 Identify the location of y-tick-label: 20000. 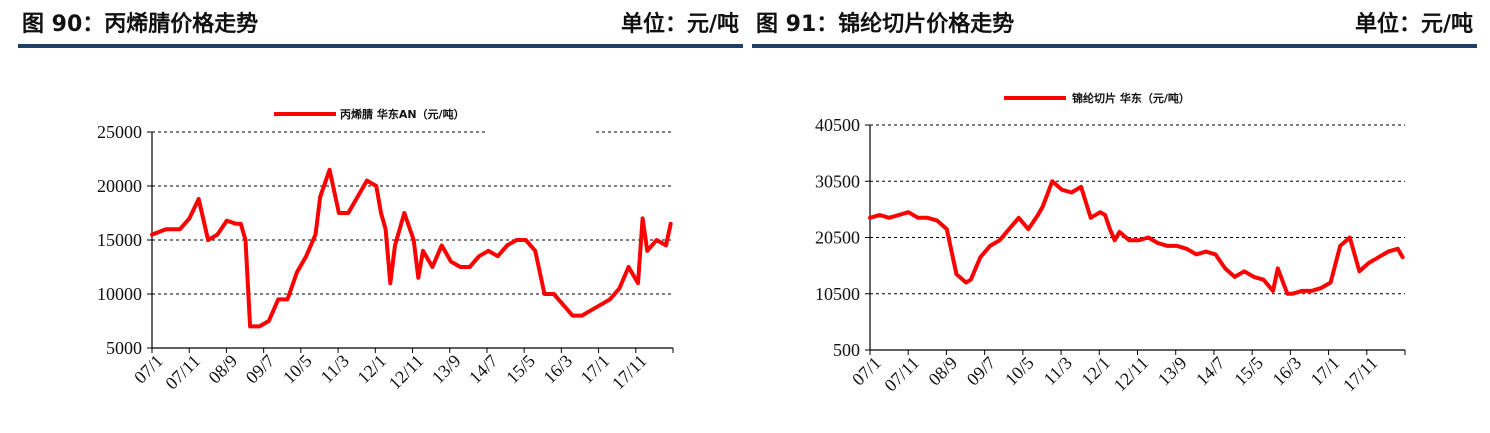
(119, 186).